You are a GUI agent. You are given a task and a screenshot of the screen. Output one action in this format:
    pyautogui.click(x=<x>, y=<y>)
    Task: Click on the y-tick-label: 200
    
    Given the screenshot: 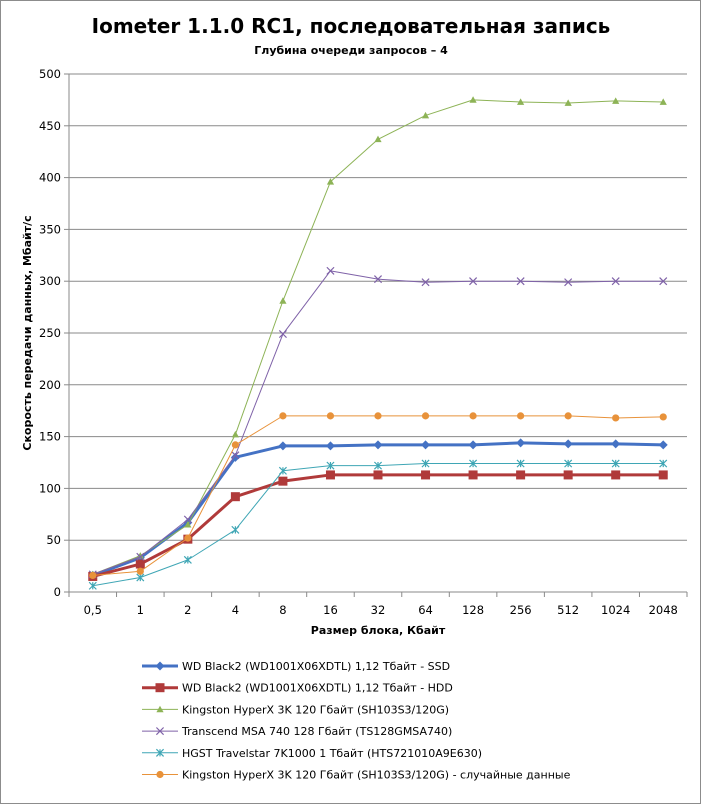 What is the action you would take?
    pyautogui.click(x=50, y=385)
    